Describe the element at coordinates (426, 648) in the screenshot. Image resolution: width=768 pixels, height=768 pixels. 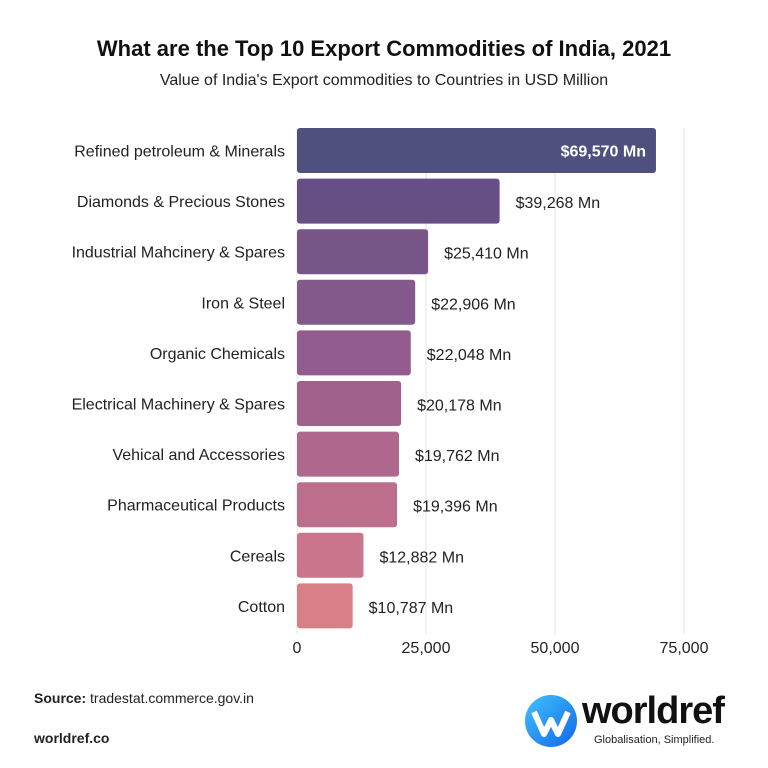
I see `x-tick-label: 25,000` at that location.